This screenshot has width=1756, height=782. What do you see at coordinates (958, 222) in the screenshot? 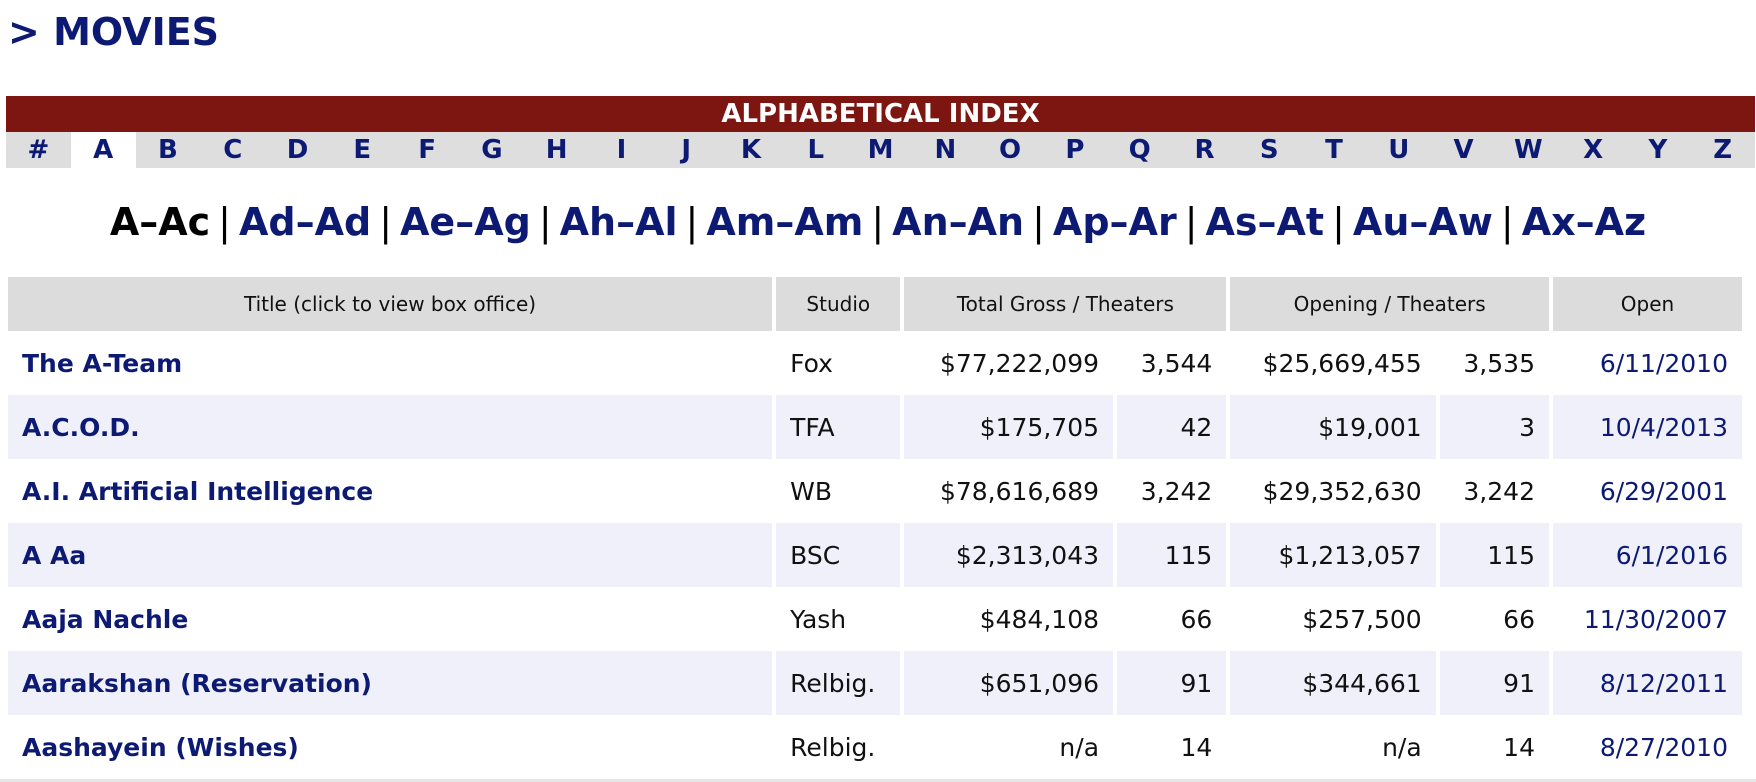
I see `subrange-link: An–An` at bounding box center [958, 222].